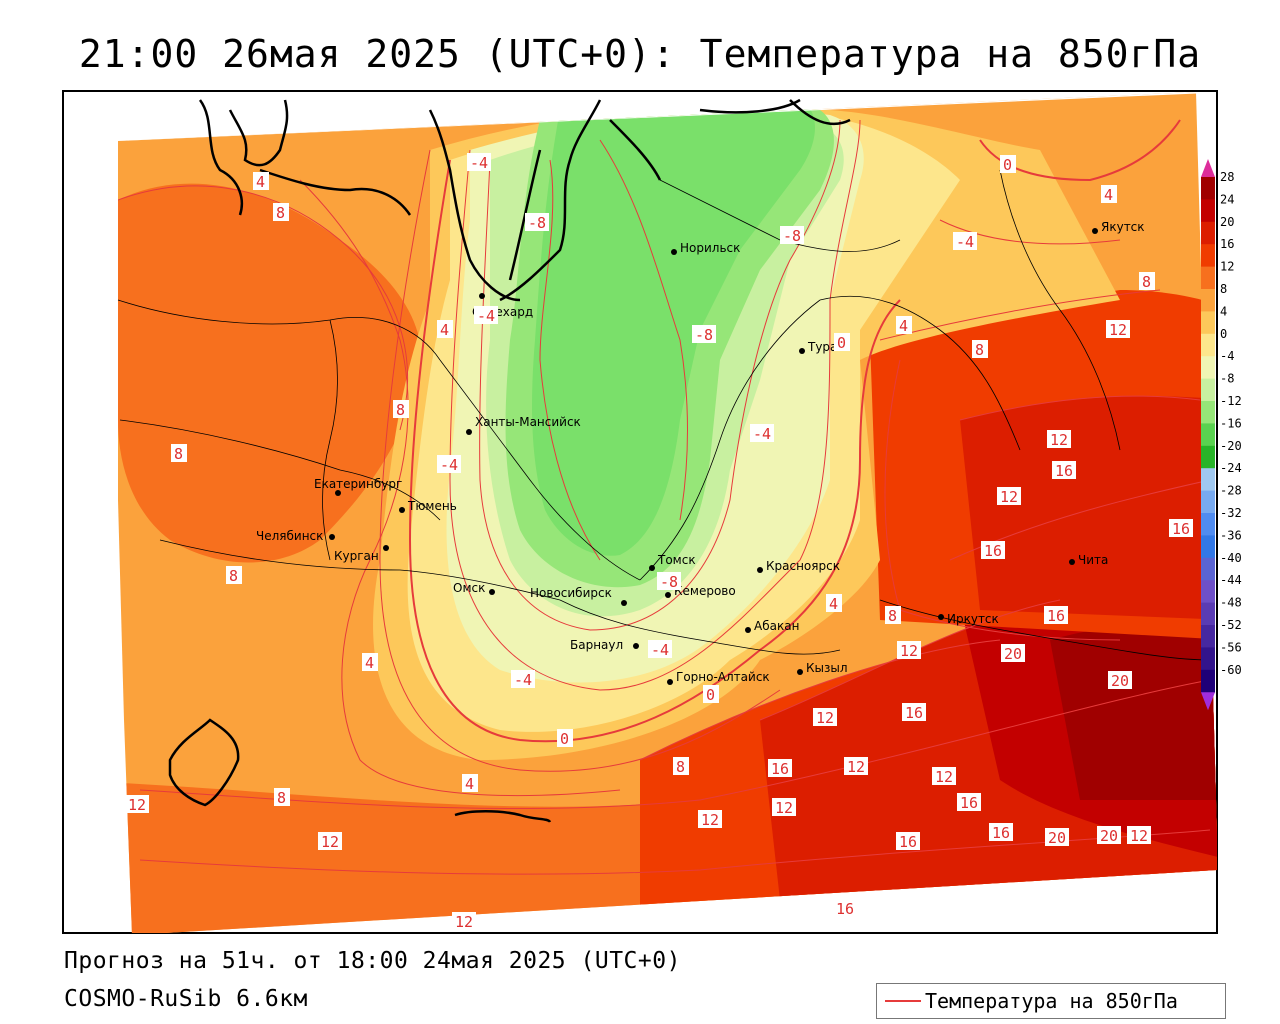  I want to click on colorbar-tick-label: -24, so click(1231, 468).